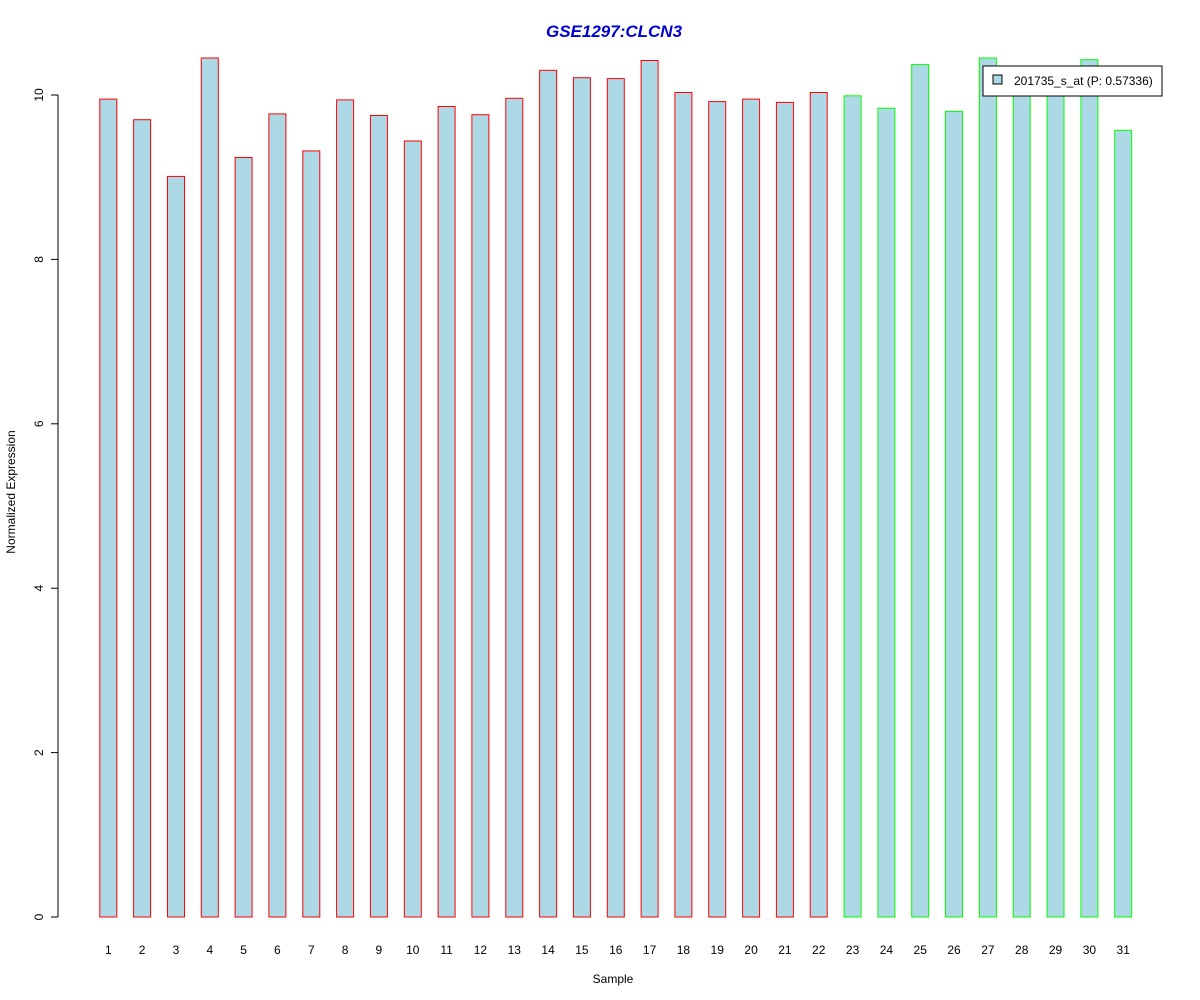  I want to click on y-tick-label: 0, so click(39, 916).